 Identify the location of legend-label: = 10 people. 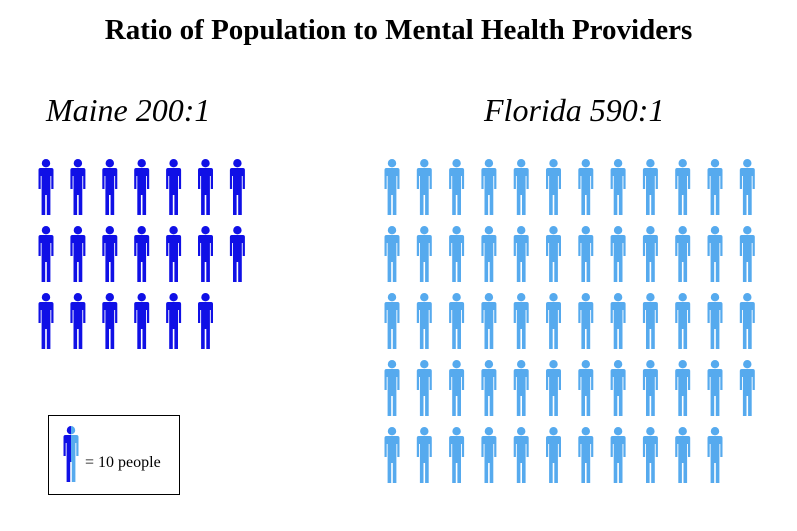
(123, 462).